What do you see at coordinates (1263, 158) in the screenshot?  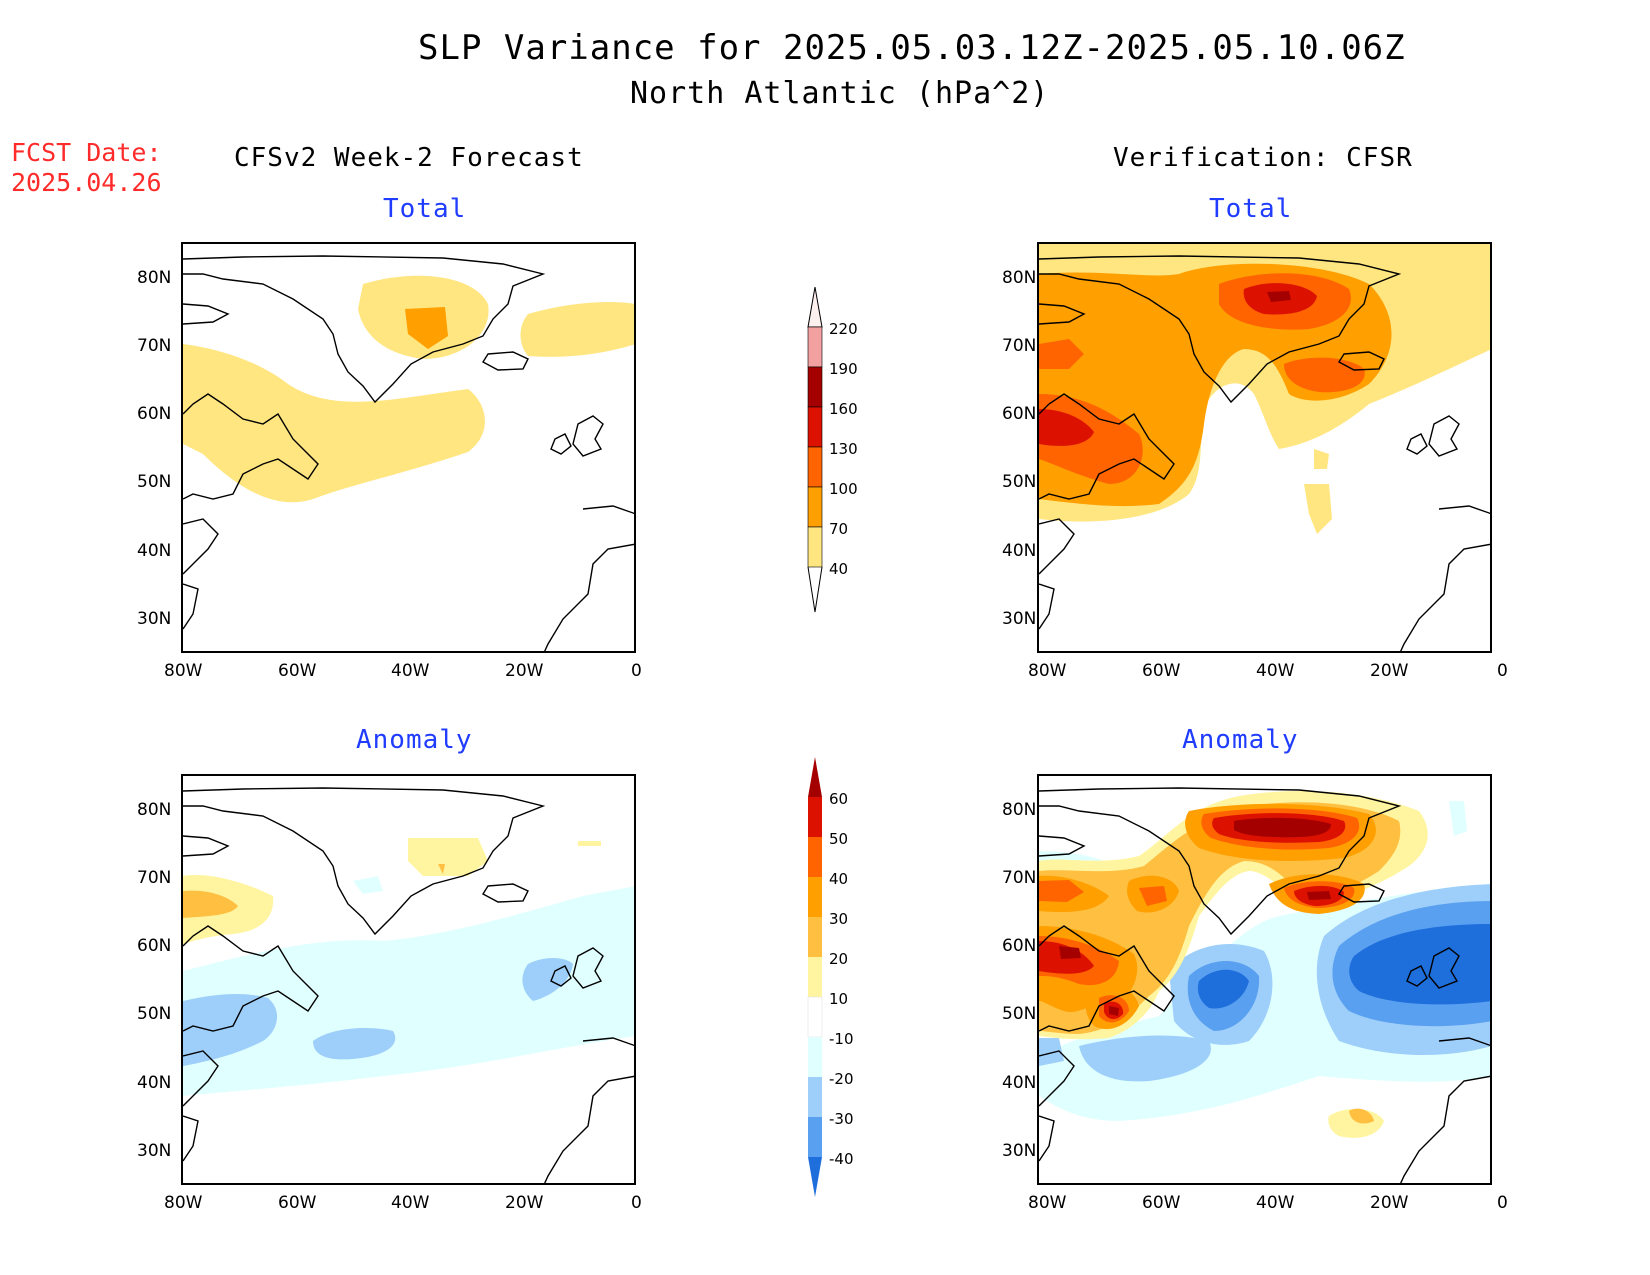 I see `right-column-header: Verification: CFSR` at bounding box center [1263, 158].